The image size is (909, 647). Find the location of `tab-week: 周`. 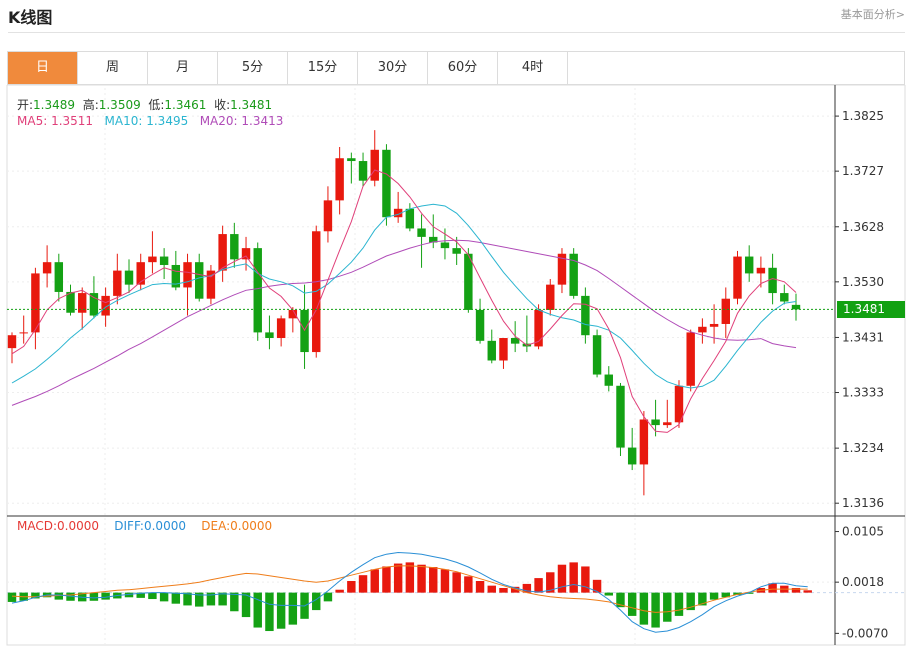

tab-week: 周 is located at coordinates (113, 68).